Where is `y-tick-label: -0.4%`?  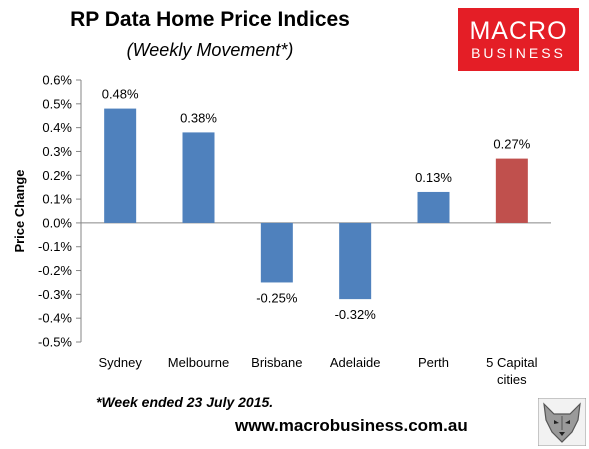
y-tick-label: -0.4% is located at coordinates (55, 318).